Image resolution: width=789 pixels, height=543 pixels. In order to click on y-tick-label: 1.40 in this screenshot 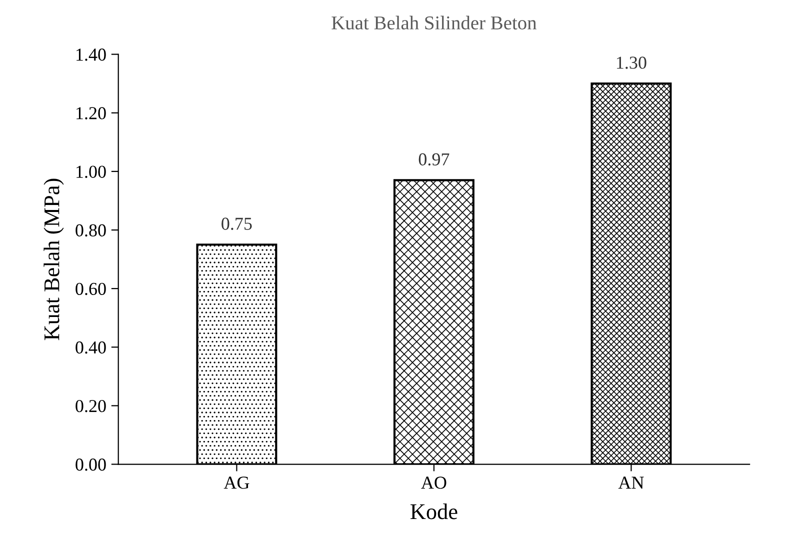, I will do `click(91, 54)`.